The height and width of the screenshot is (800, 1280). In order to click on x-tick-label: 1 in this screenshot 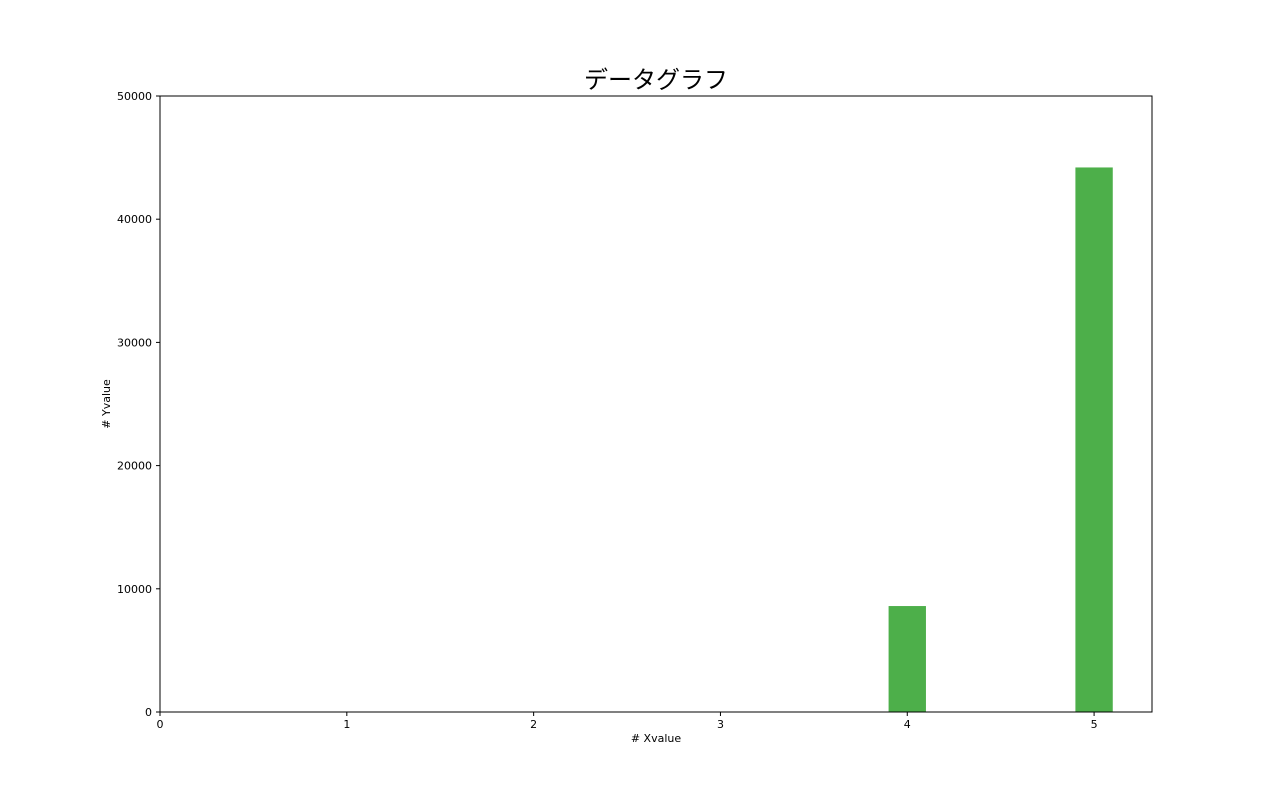, I will do `click(346, 724)`.